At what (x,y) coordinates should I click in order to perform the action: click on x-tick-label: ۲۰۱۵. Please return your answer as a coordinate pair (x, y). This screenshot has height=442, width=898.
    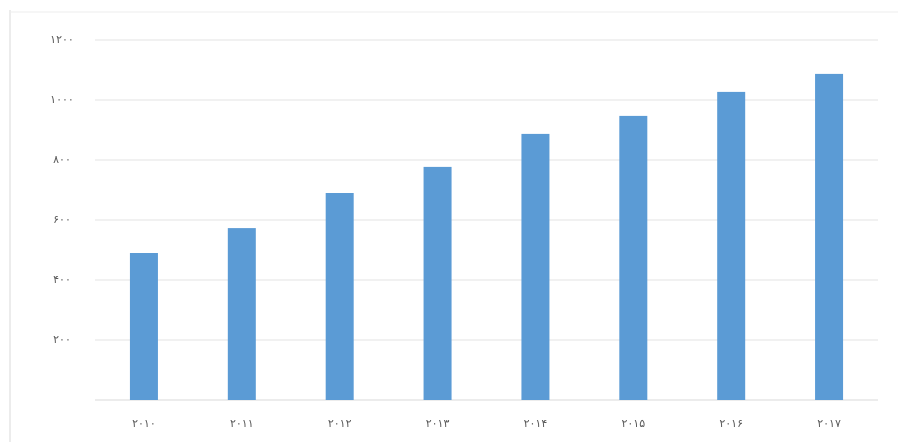
    Looking at the image, I should click on (633, 423).